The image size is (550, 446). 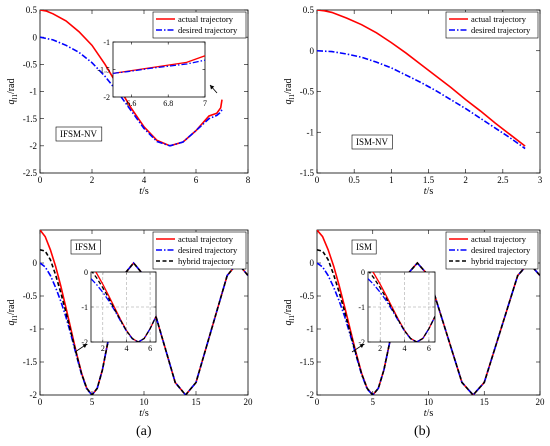 I want to click on caption-b: (b), so click(x=422, y=431).